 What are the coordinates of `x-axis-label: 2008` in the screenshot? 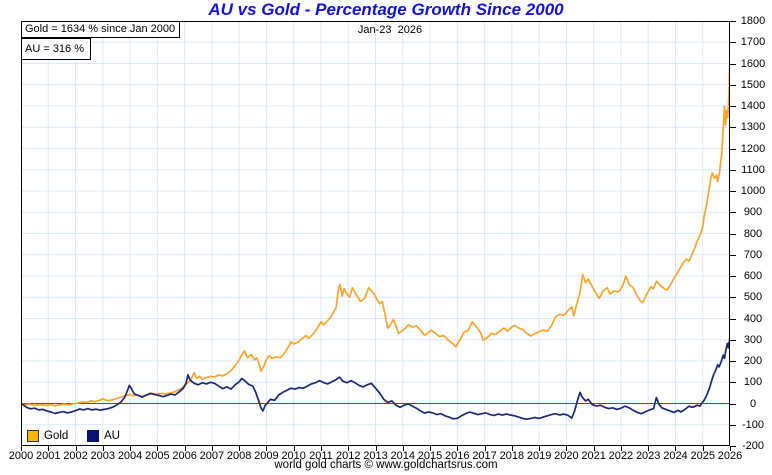 It's located at (239, 456).